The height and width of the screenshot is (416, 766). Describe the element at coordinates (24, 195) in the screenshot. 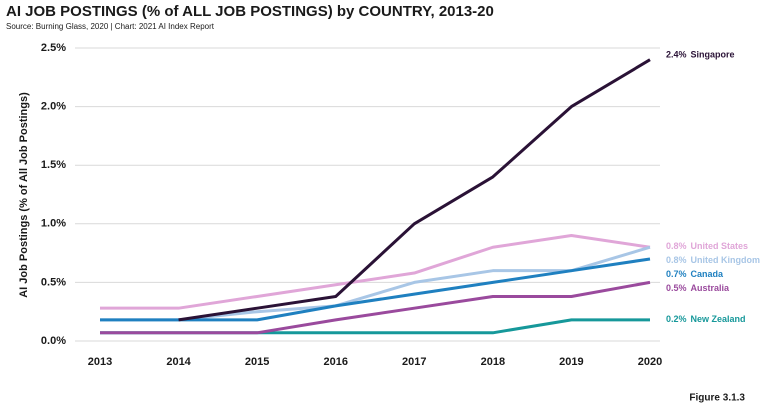

I see `y-axis-title: AI Job Postings (% of All Job Postings)` at that location.